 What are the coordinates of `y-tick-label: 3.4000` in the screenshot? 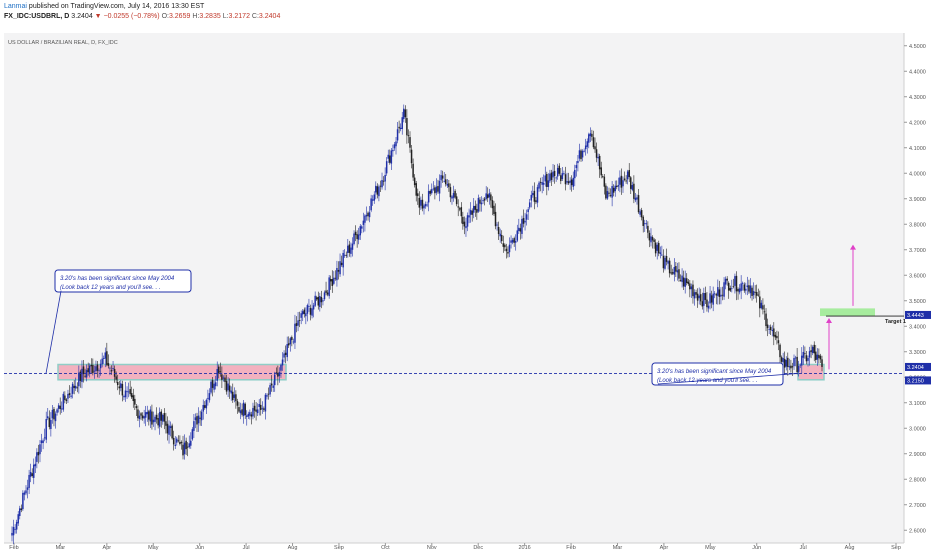 It's located at (917, 327).